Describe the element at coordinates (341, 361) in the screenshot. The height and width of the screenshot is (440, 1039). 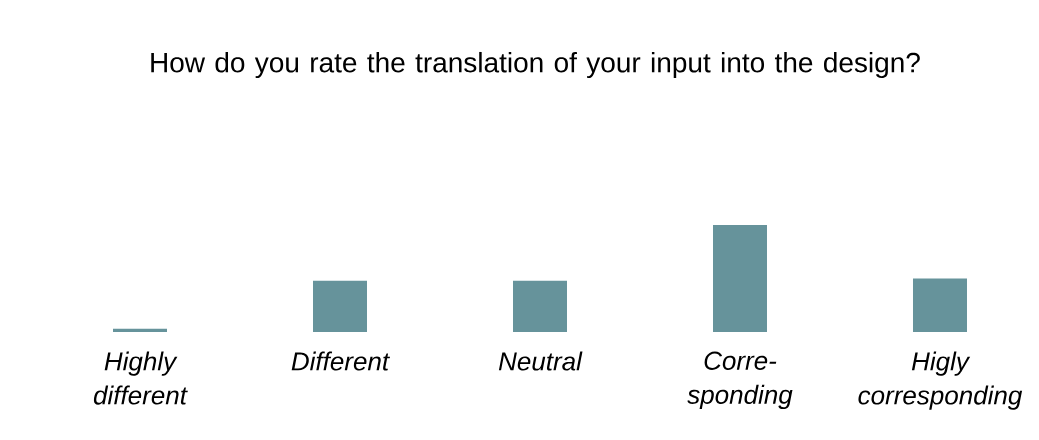
I see `x-tick-label: Different` at that location.